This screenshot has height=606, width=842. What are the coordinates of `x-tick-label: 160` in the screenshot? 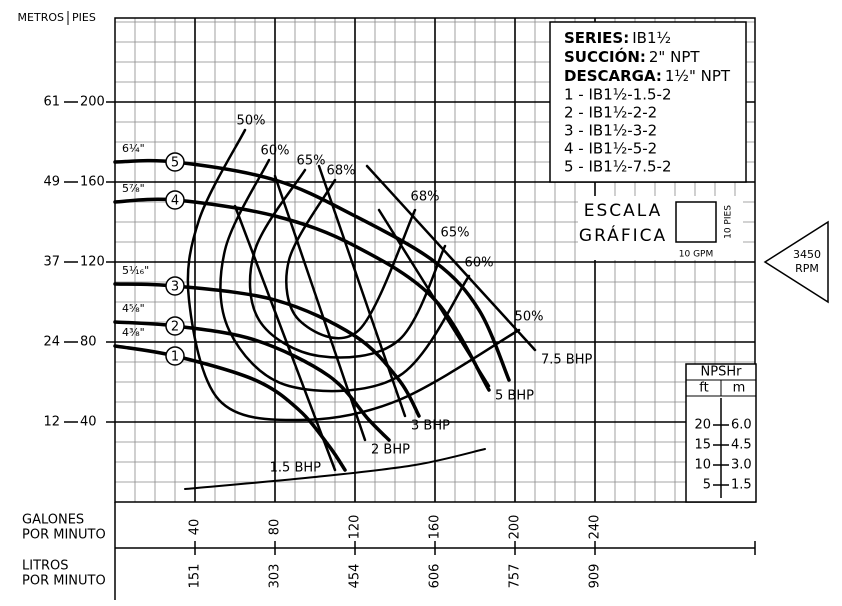 It's located at (435, 527).